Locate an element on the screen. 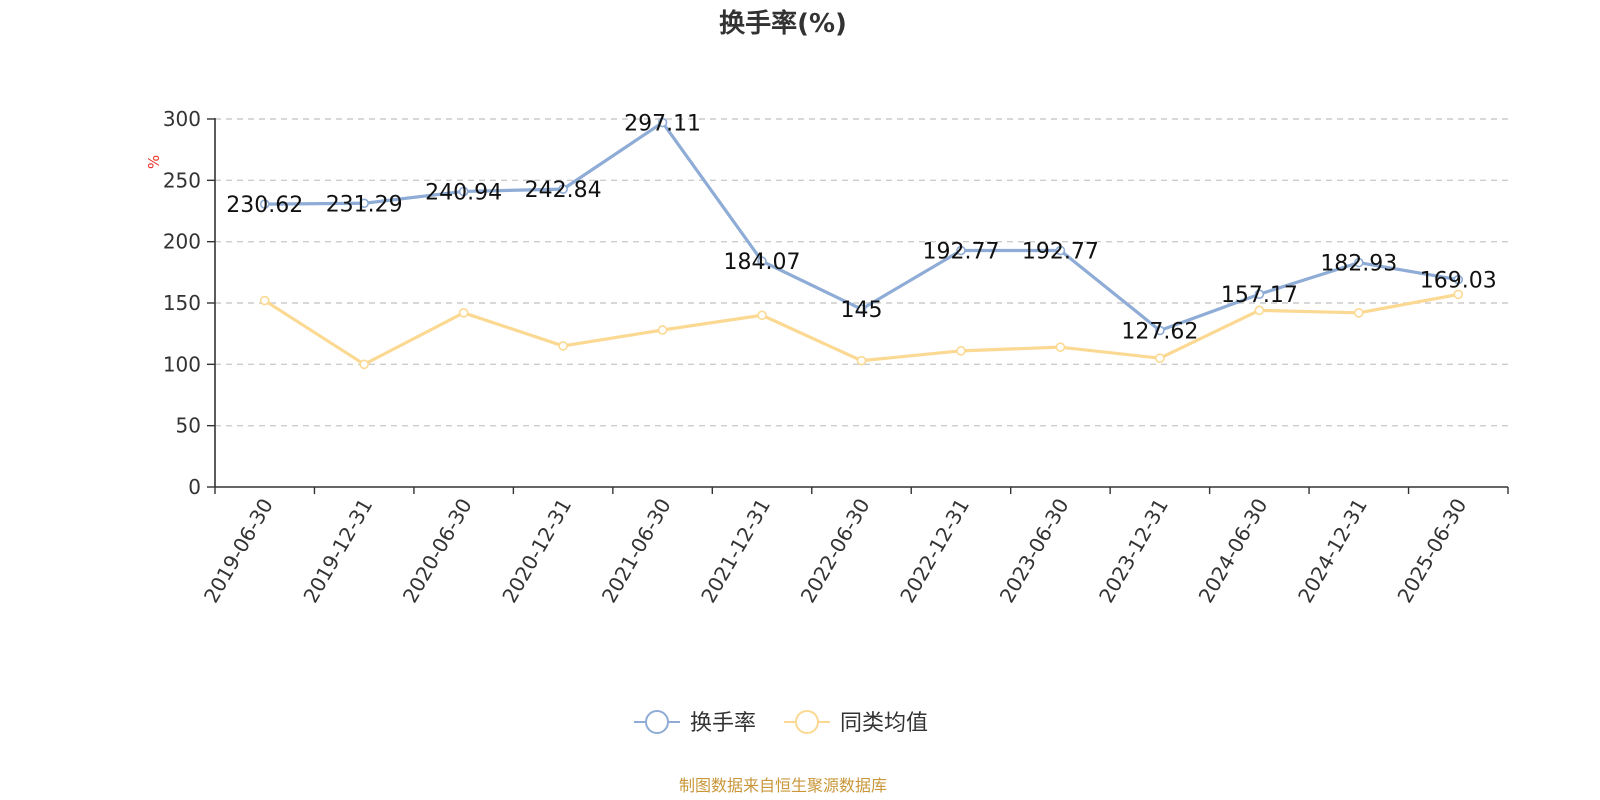 The width and height of the screenshot is (1600, 800). x-tick-label: 2024-06-30 is located at coordinates (1233, 550).